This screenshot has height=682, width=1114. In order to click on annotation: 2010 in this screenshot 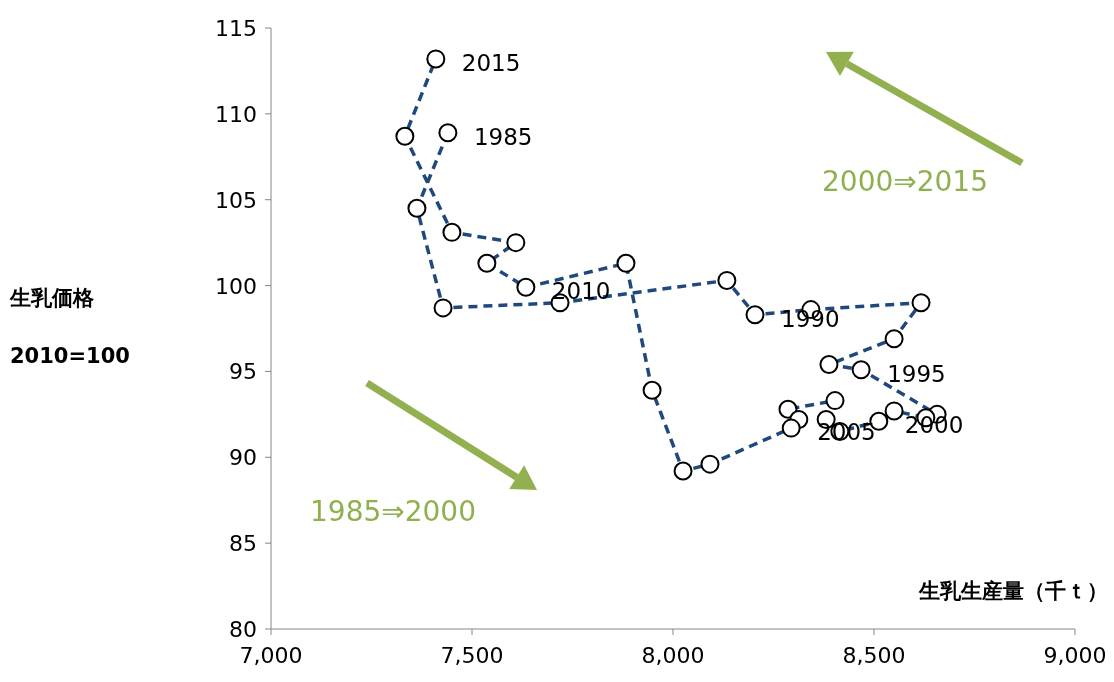, I will do `click(581, 291)`.